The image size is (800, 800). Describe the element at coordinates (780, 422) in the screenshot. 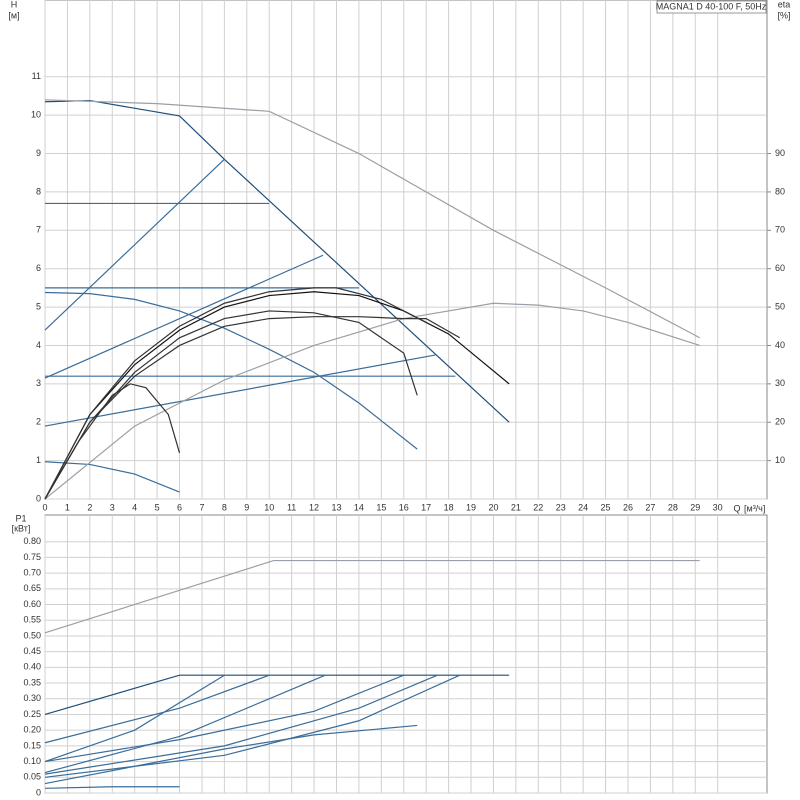

I see `y2-tick-label: 20` at that location.